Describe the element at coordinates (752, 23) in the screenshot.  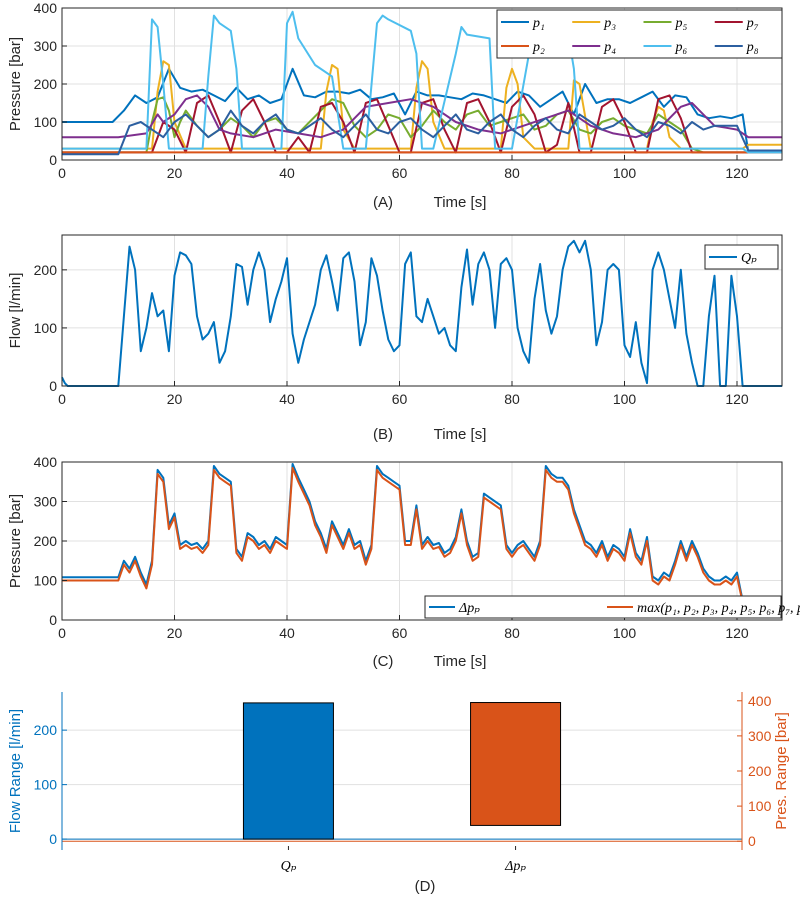
I see `legend-label: p₇` at that location.